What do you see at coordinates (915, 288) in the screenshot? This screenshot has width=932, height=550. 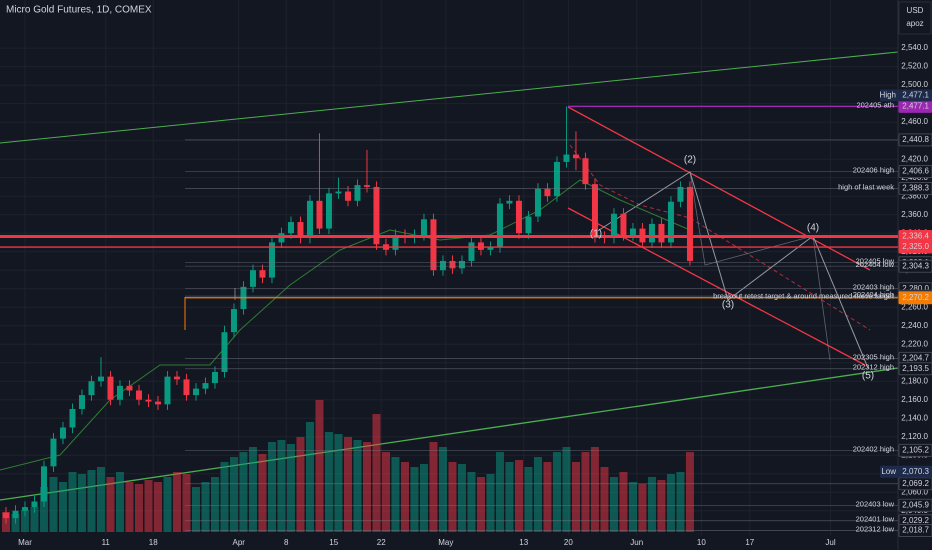 I see `level-label: 2,280.0` at bounding box center [915, 288].